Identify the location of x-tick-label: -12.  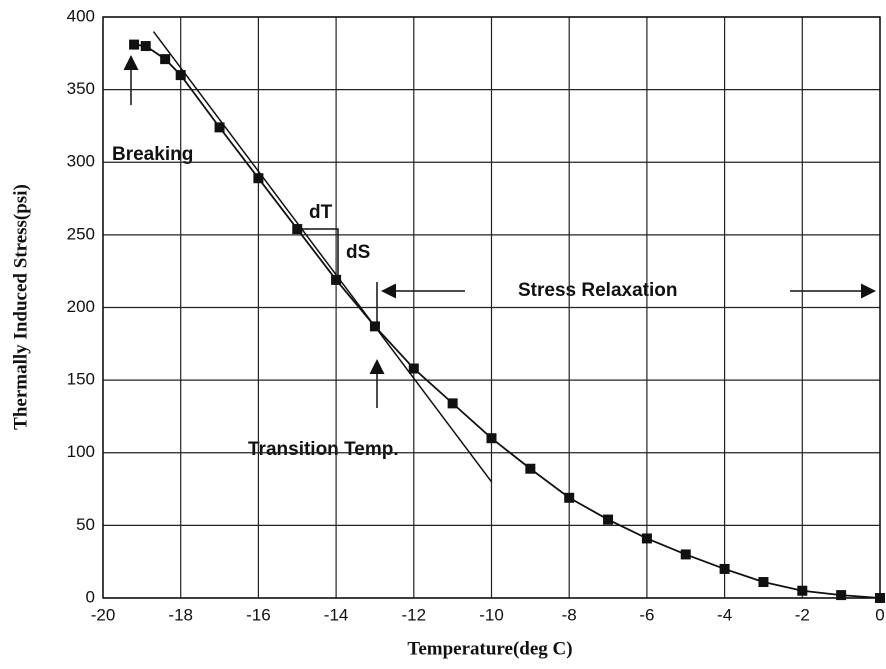
(414, 614).